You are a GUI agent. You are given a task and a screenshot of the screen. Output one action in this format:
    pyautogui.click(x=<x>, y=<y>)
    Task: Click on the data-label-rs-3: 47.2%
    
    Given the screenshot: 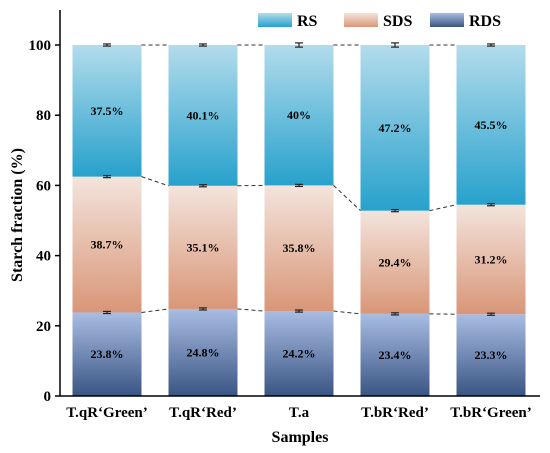 What is the action you would take?
    pyautogui.click(x=395, y=128)
    